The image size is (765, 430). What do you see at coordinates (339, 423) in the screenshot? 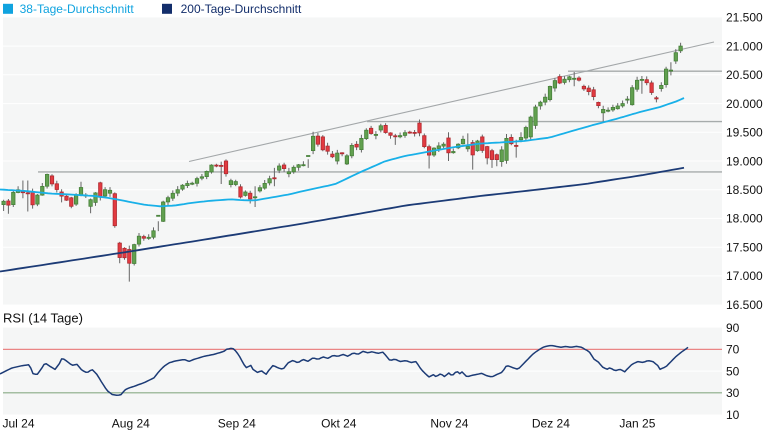
I see `svg-text: Okt 24` at bounding box center [339, 423].